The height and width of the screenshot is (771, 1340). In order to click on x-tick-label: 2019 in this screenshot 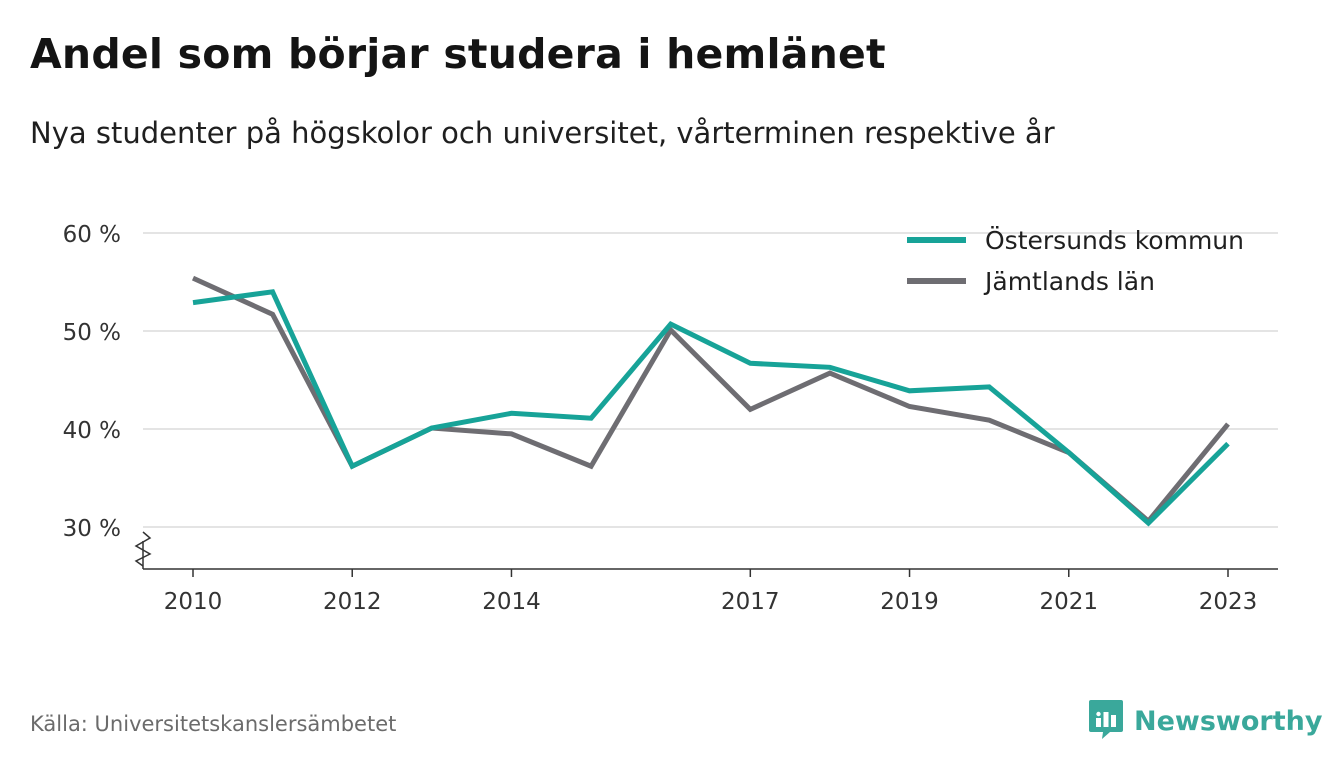, I will do `click(909, 602)`.